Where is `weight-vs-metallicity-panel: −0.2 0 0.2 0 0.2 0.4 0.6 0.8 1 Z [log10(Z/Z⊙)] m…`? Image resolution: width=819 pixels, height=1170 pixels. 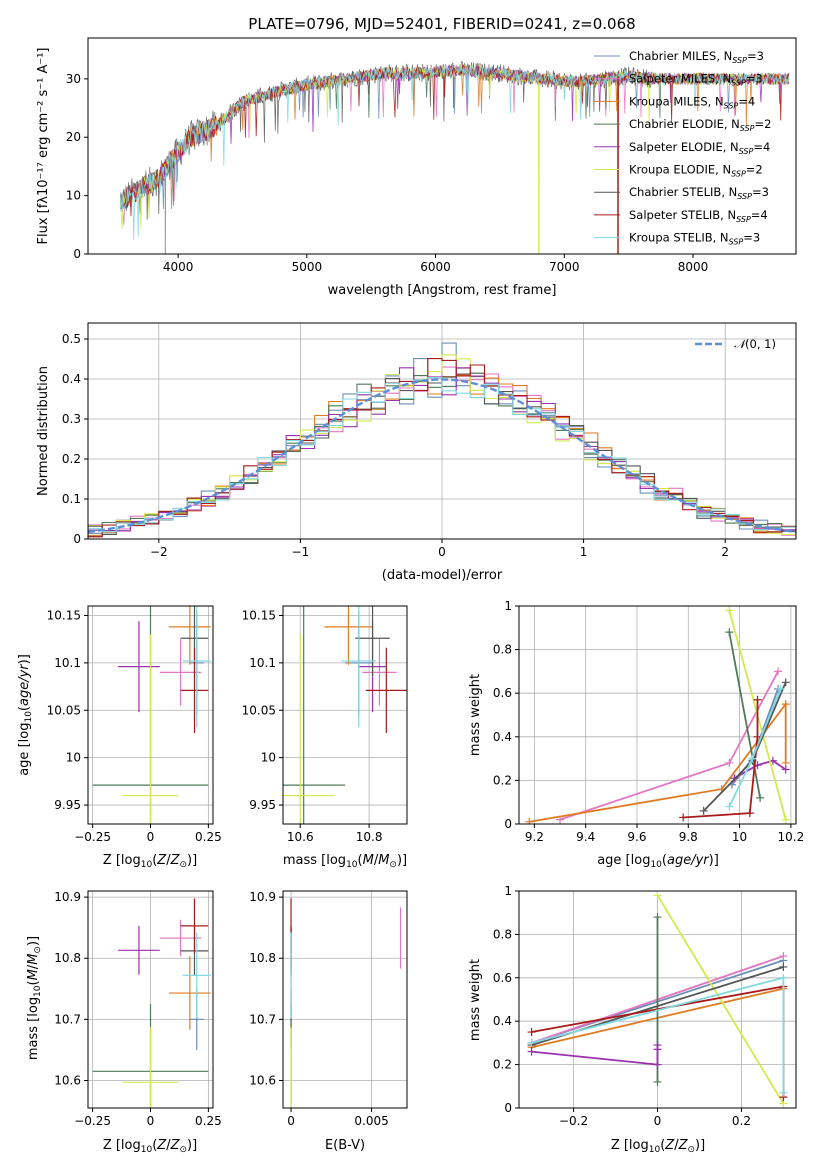 weight-vs-metallicity-panel: −0.2 0 0.2 0 0.2 0.4 0.6 0.8 1 Z [log10(Z/Z⊙)] m… is located at coordinates (632, 1019).